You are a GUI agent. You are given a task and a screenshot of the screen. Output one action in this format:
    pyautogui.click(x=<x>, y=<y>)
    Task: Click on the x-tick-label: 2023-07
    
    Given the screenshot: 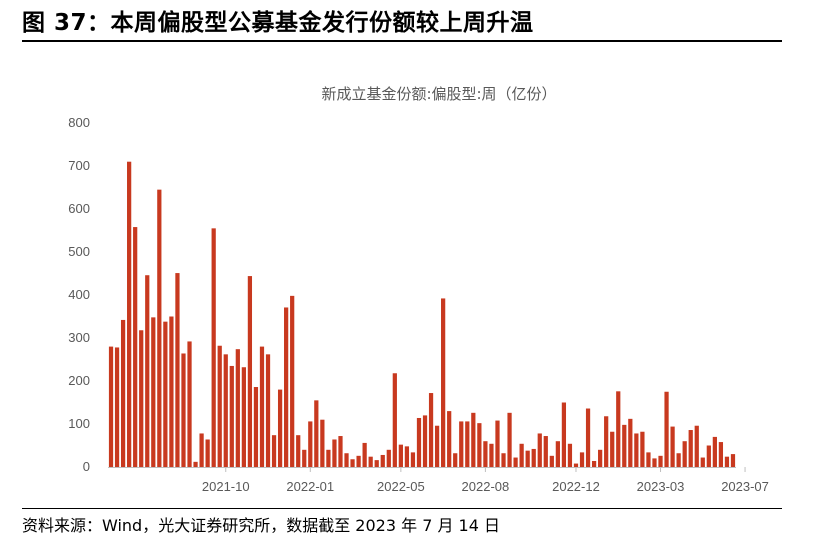 What is the action you would take?
    pyautogui.click(x=745, y=486)
    